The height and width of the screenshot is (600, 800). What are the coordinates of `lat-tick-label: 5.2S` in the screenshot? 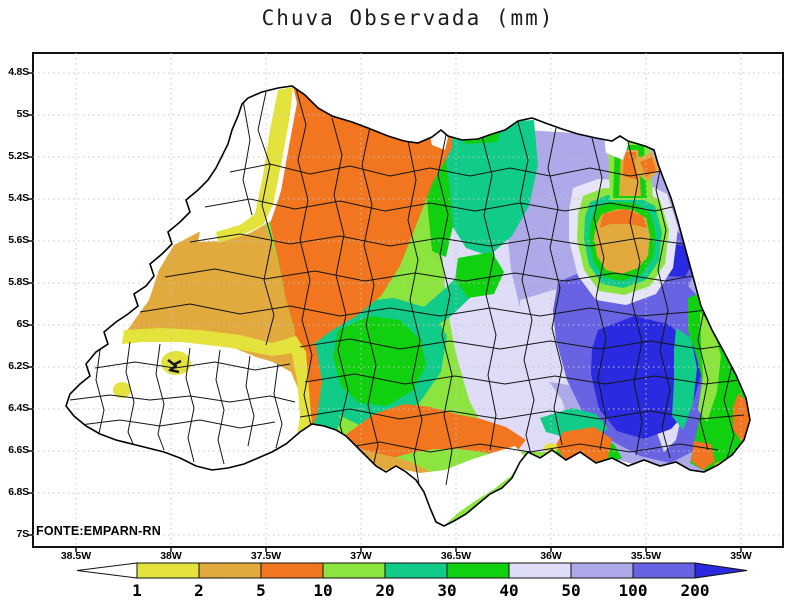 It's located at (18, 156).